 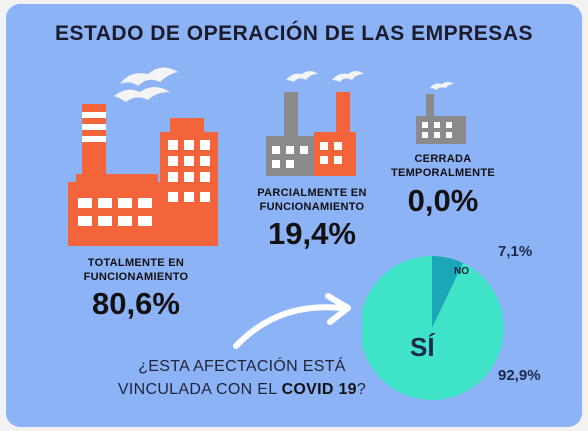 I want to click on question-line2: VINCULADA CON EL COVID 19?, so click(x=242, y=389).